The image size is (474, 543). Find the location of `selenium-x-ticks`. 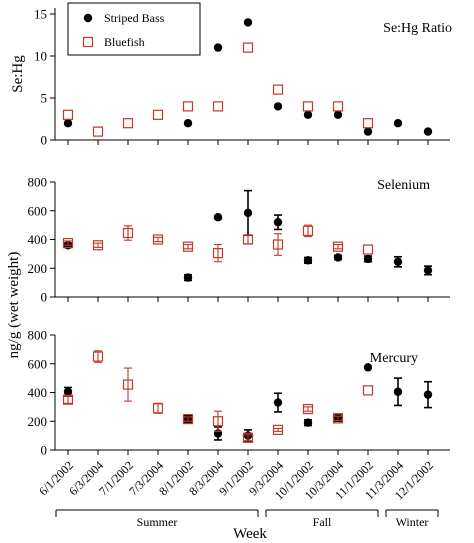

selenium-x-ticks is located at coordinates (248, 299).